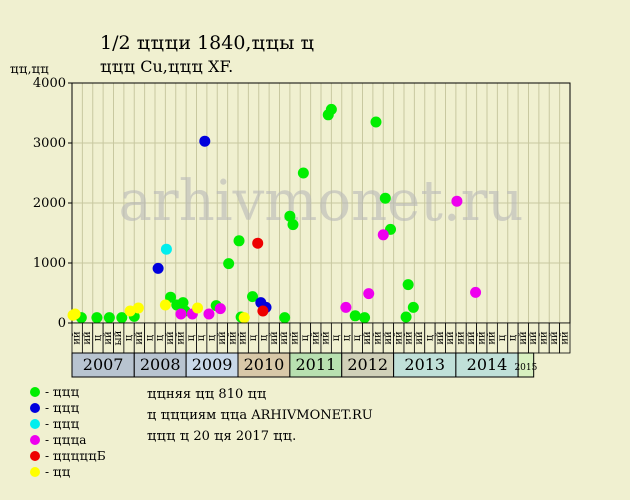  I want to click on year-label: 2015, so click(525, 368).